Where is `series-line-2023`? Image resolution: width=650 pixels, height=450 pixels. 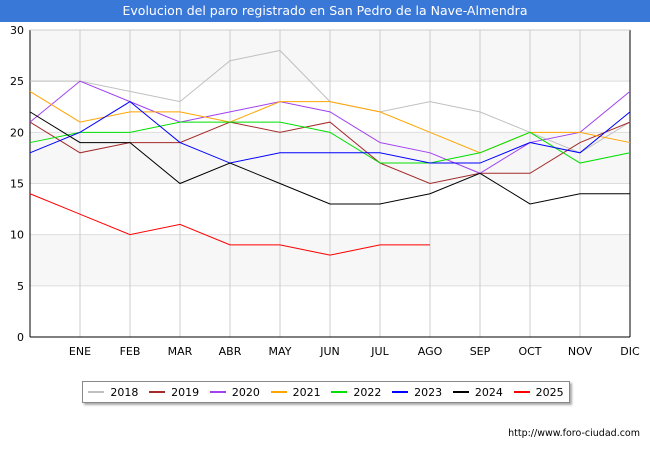 series-line-2023 is located at coordinates (330, 132).